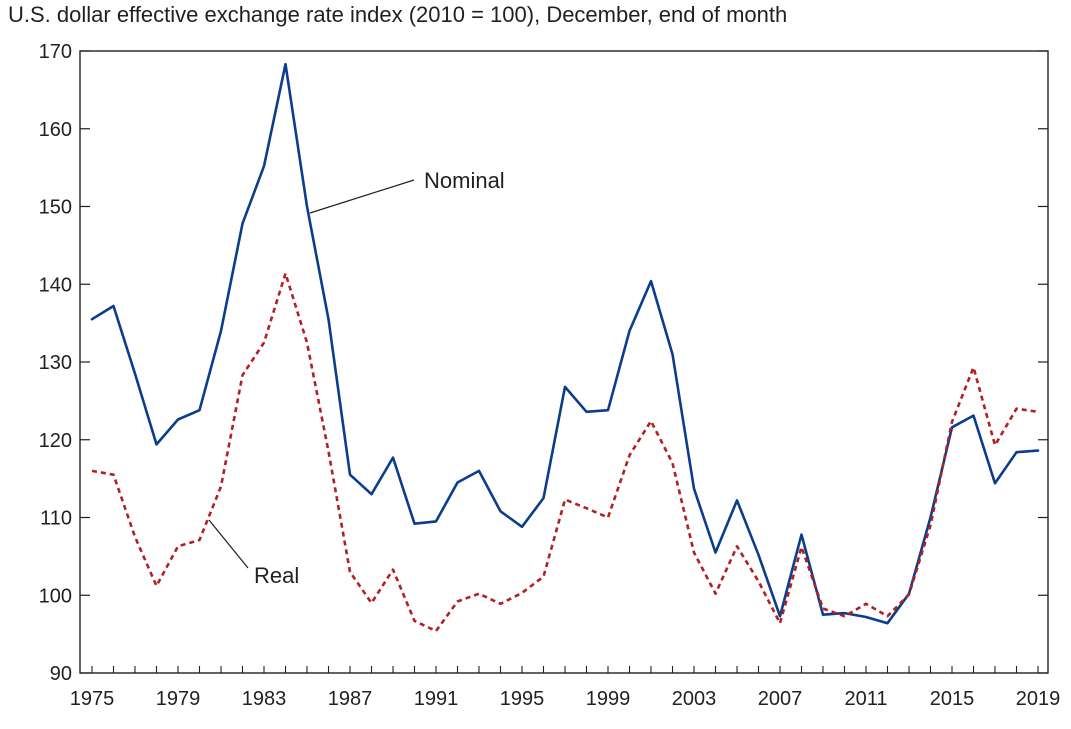 The height and width of the screenshot is (729, 1071). What do you see at coordinates (55, 208) in the screenshot?
I see `y-tick-label: 150` at bounding box center [55, 208].